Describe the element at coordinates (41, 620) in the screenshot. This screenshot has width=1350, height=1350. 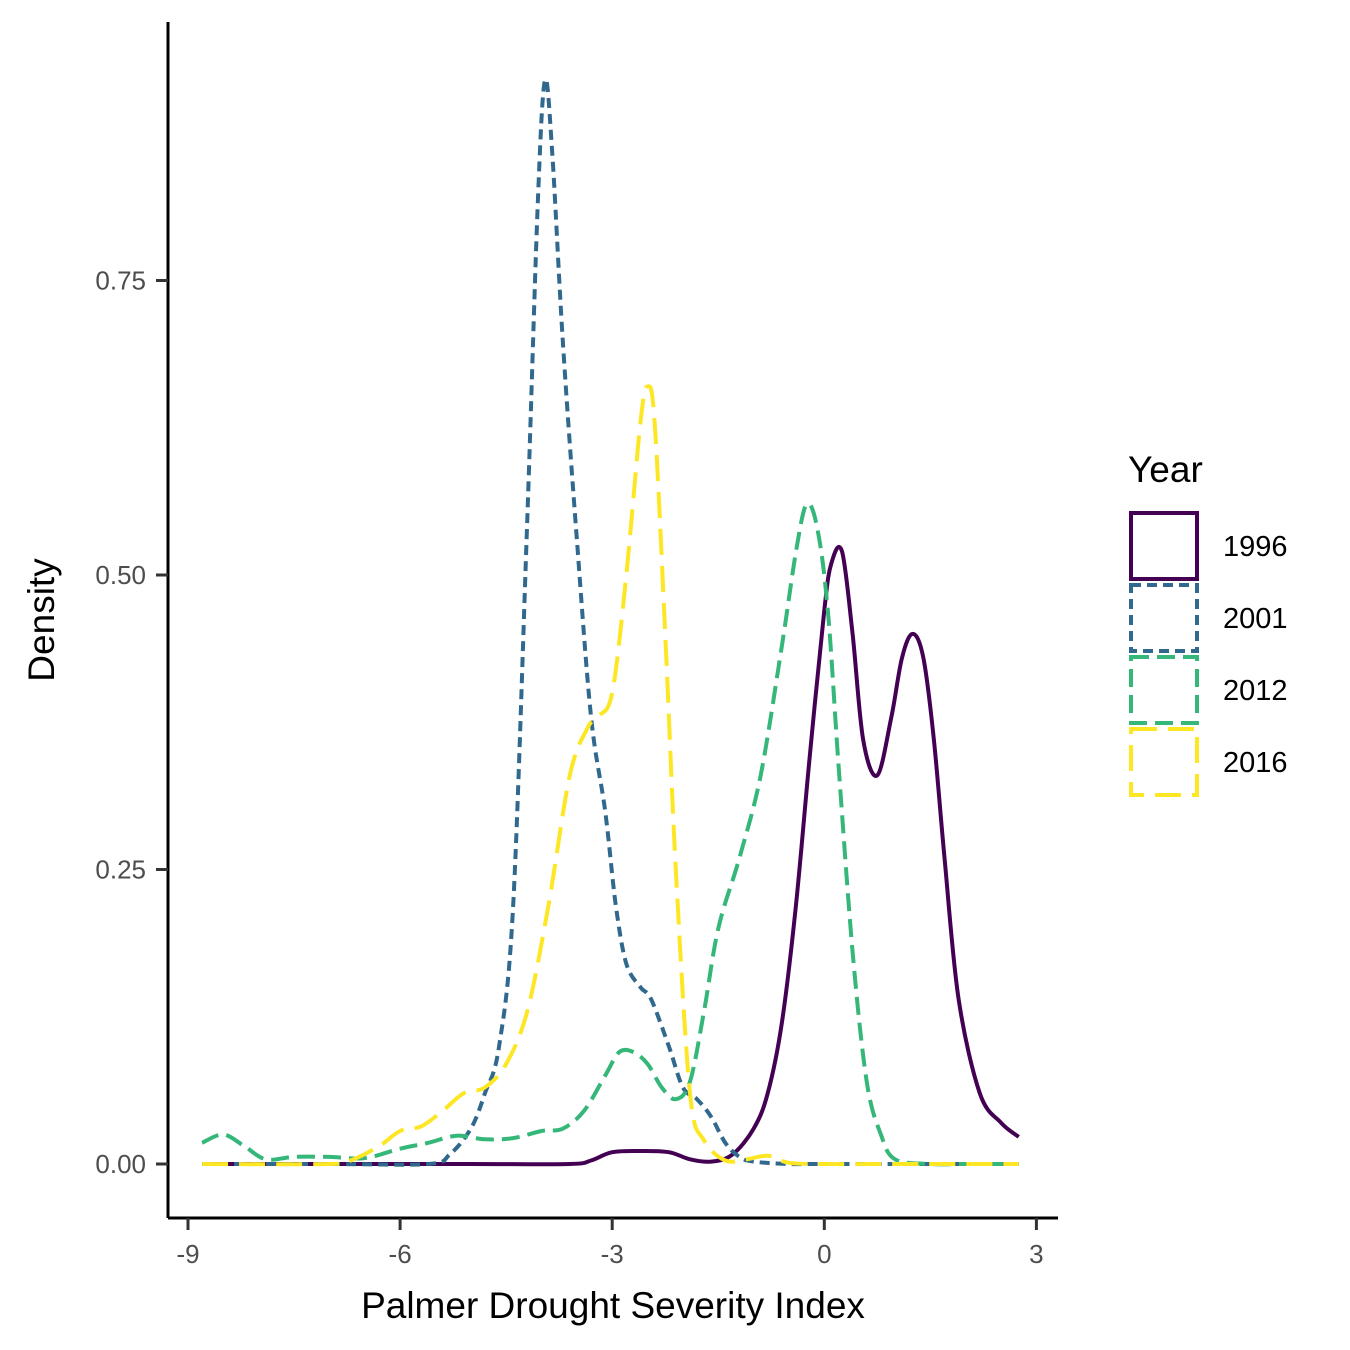
I see `y-axis-title: Density` at that location.